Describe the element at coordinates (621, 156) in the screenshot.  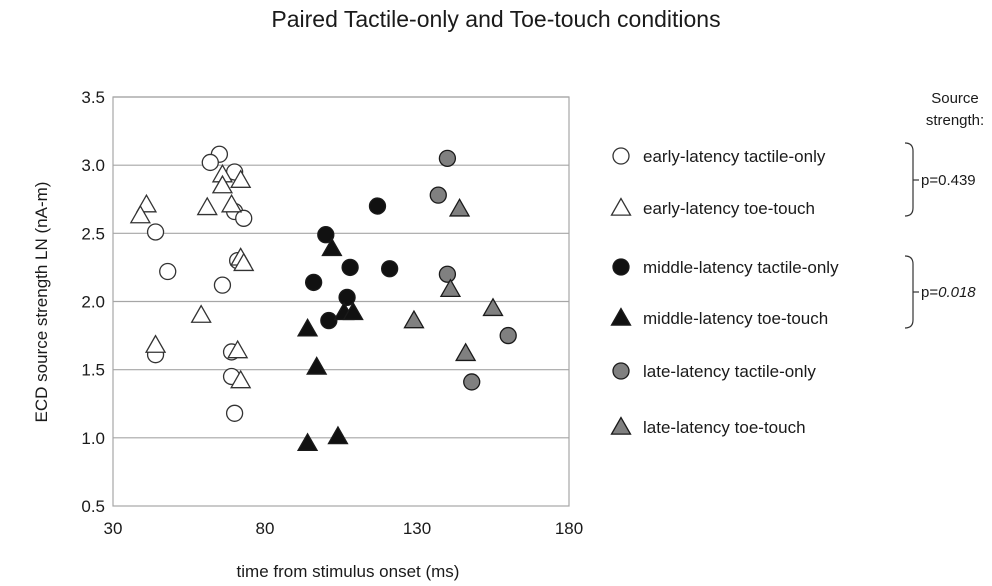
I see `legend-marker-early-latency-tactile-only` at that location.